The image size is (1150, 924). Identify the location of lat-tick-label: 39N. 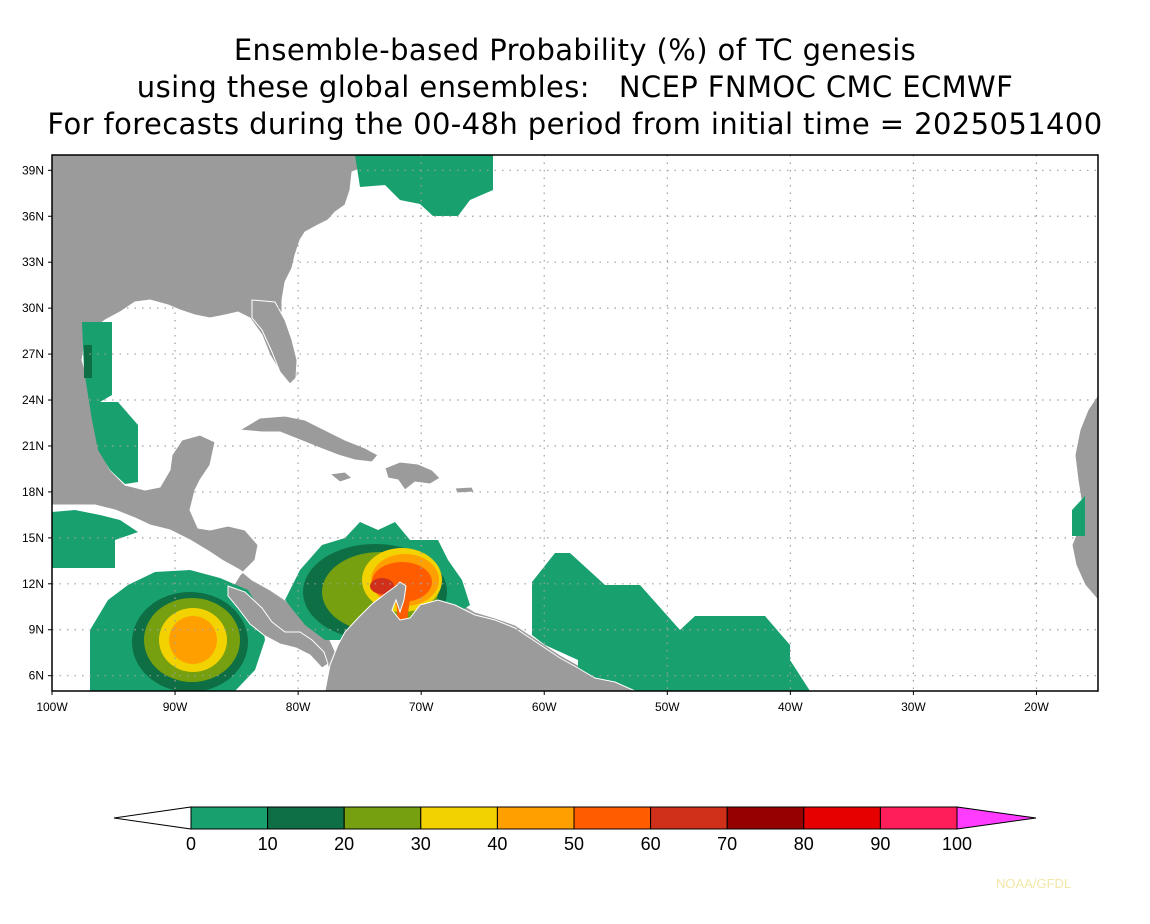
(33, 170).